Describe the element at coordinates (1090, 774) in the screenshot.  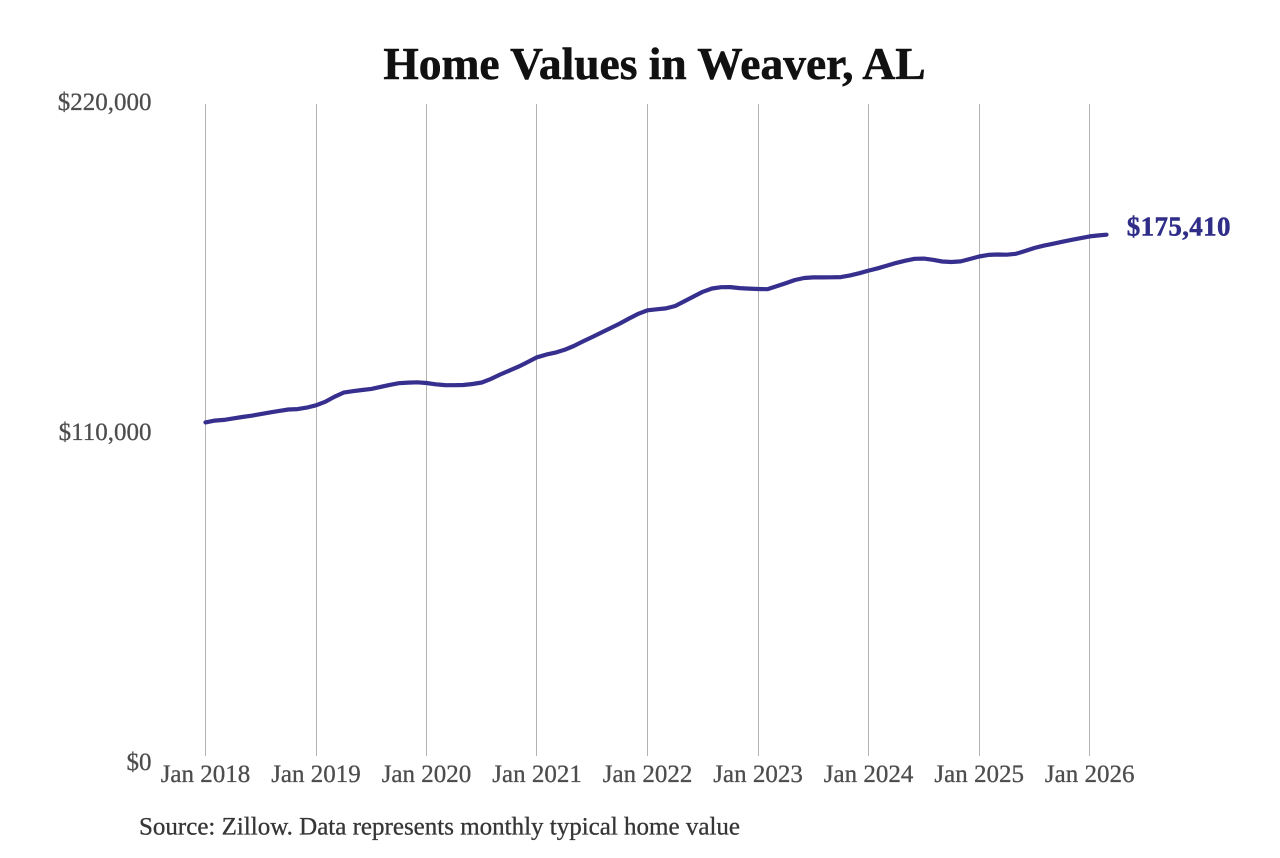
I see `svg-text: Jan 2026` at that location.